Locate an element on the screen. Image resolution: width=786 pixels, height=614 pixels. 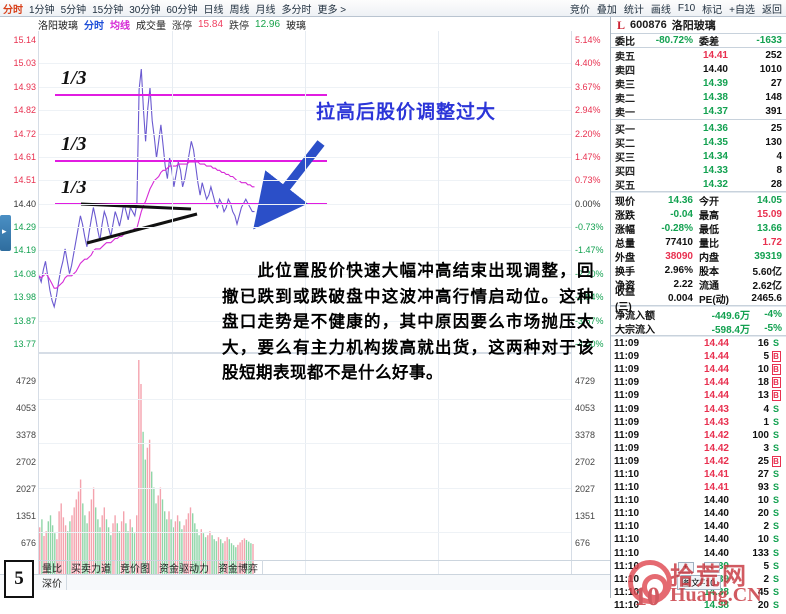
chart-scroll-handle is located at coordinates (5, 233).